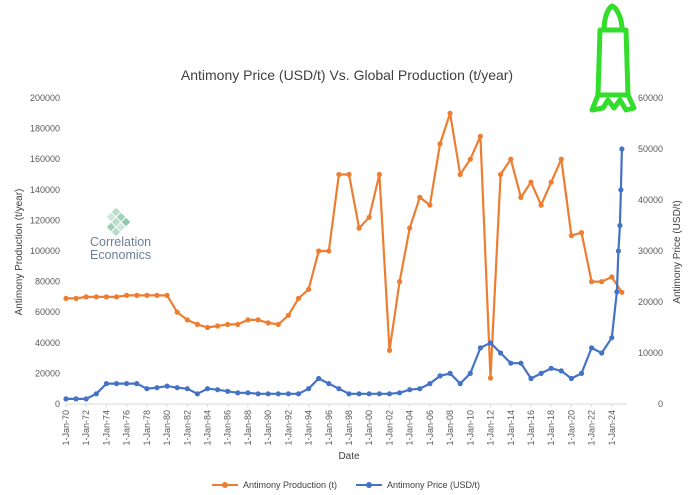 Image resolution: width=690 pixels, height=495 pixels. Describe the element at coordinates (208, 428) in the screenshot. I see `x-tick-label: 1-Jan-84` at that location.